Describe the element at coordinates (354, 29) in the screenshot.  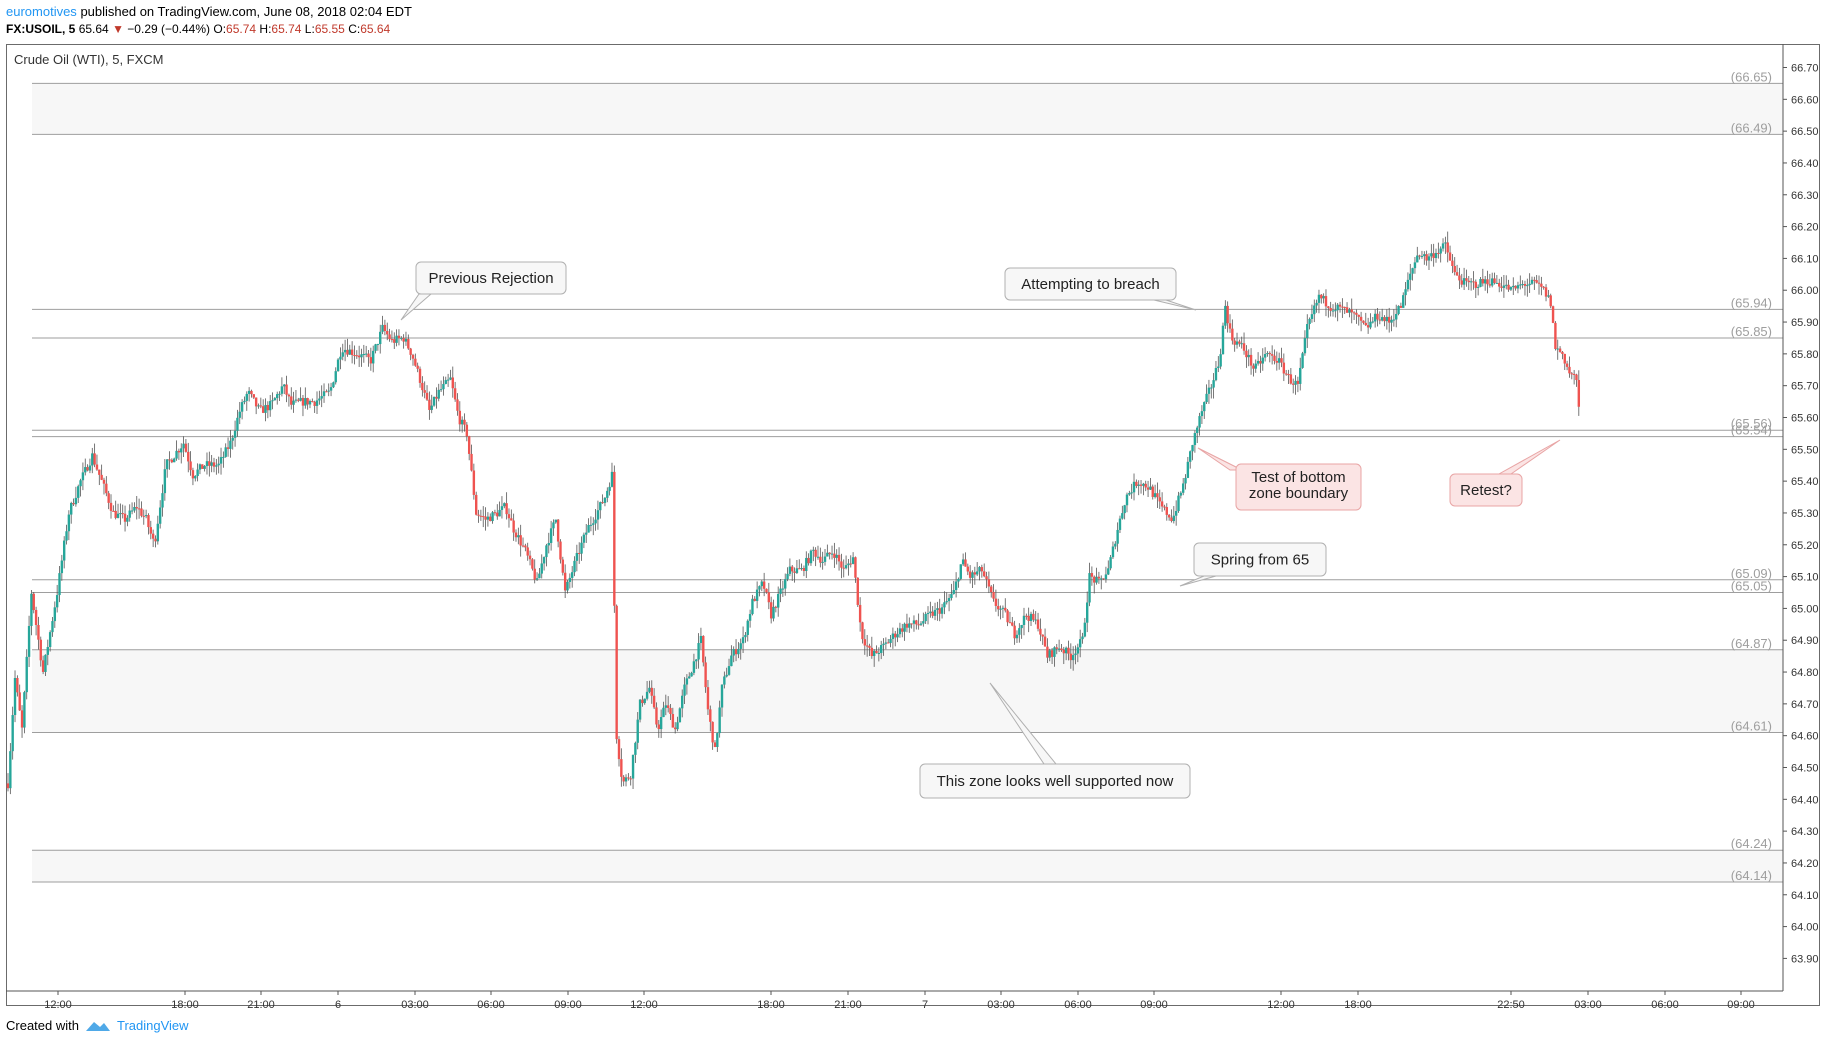
I see `close-label: C:` at that location.